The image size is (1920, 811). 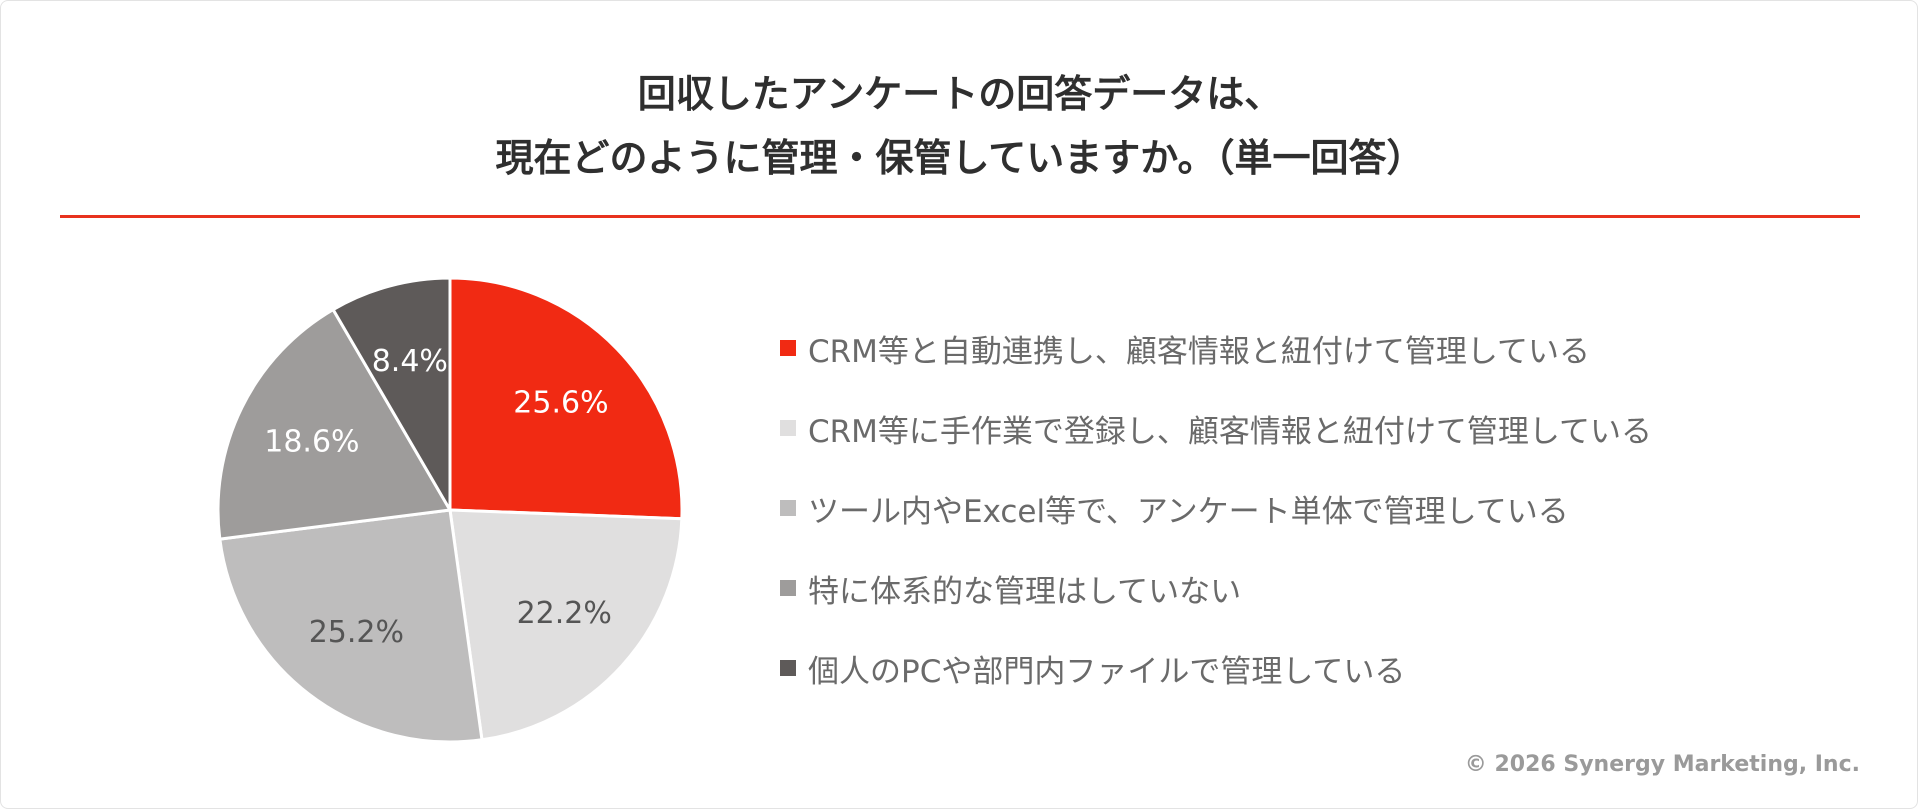 I want to click on chart-title-line-1: 回収したアンケートの回答データは、, so click(x=960, y=94).